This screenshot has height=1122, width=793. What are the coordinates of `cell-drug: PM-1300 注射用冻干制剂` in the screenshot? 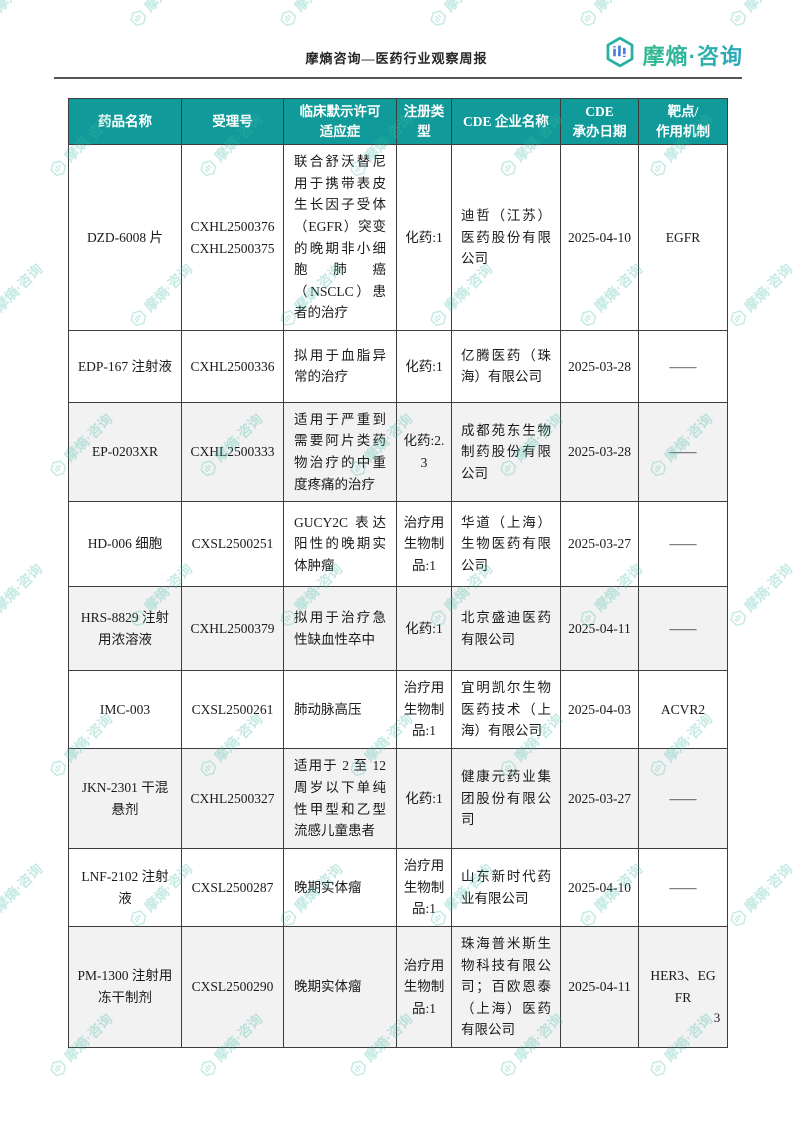 It's located at (125, 987).